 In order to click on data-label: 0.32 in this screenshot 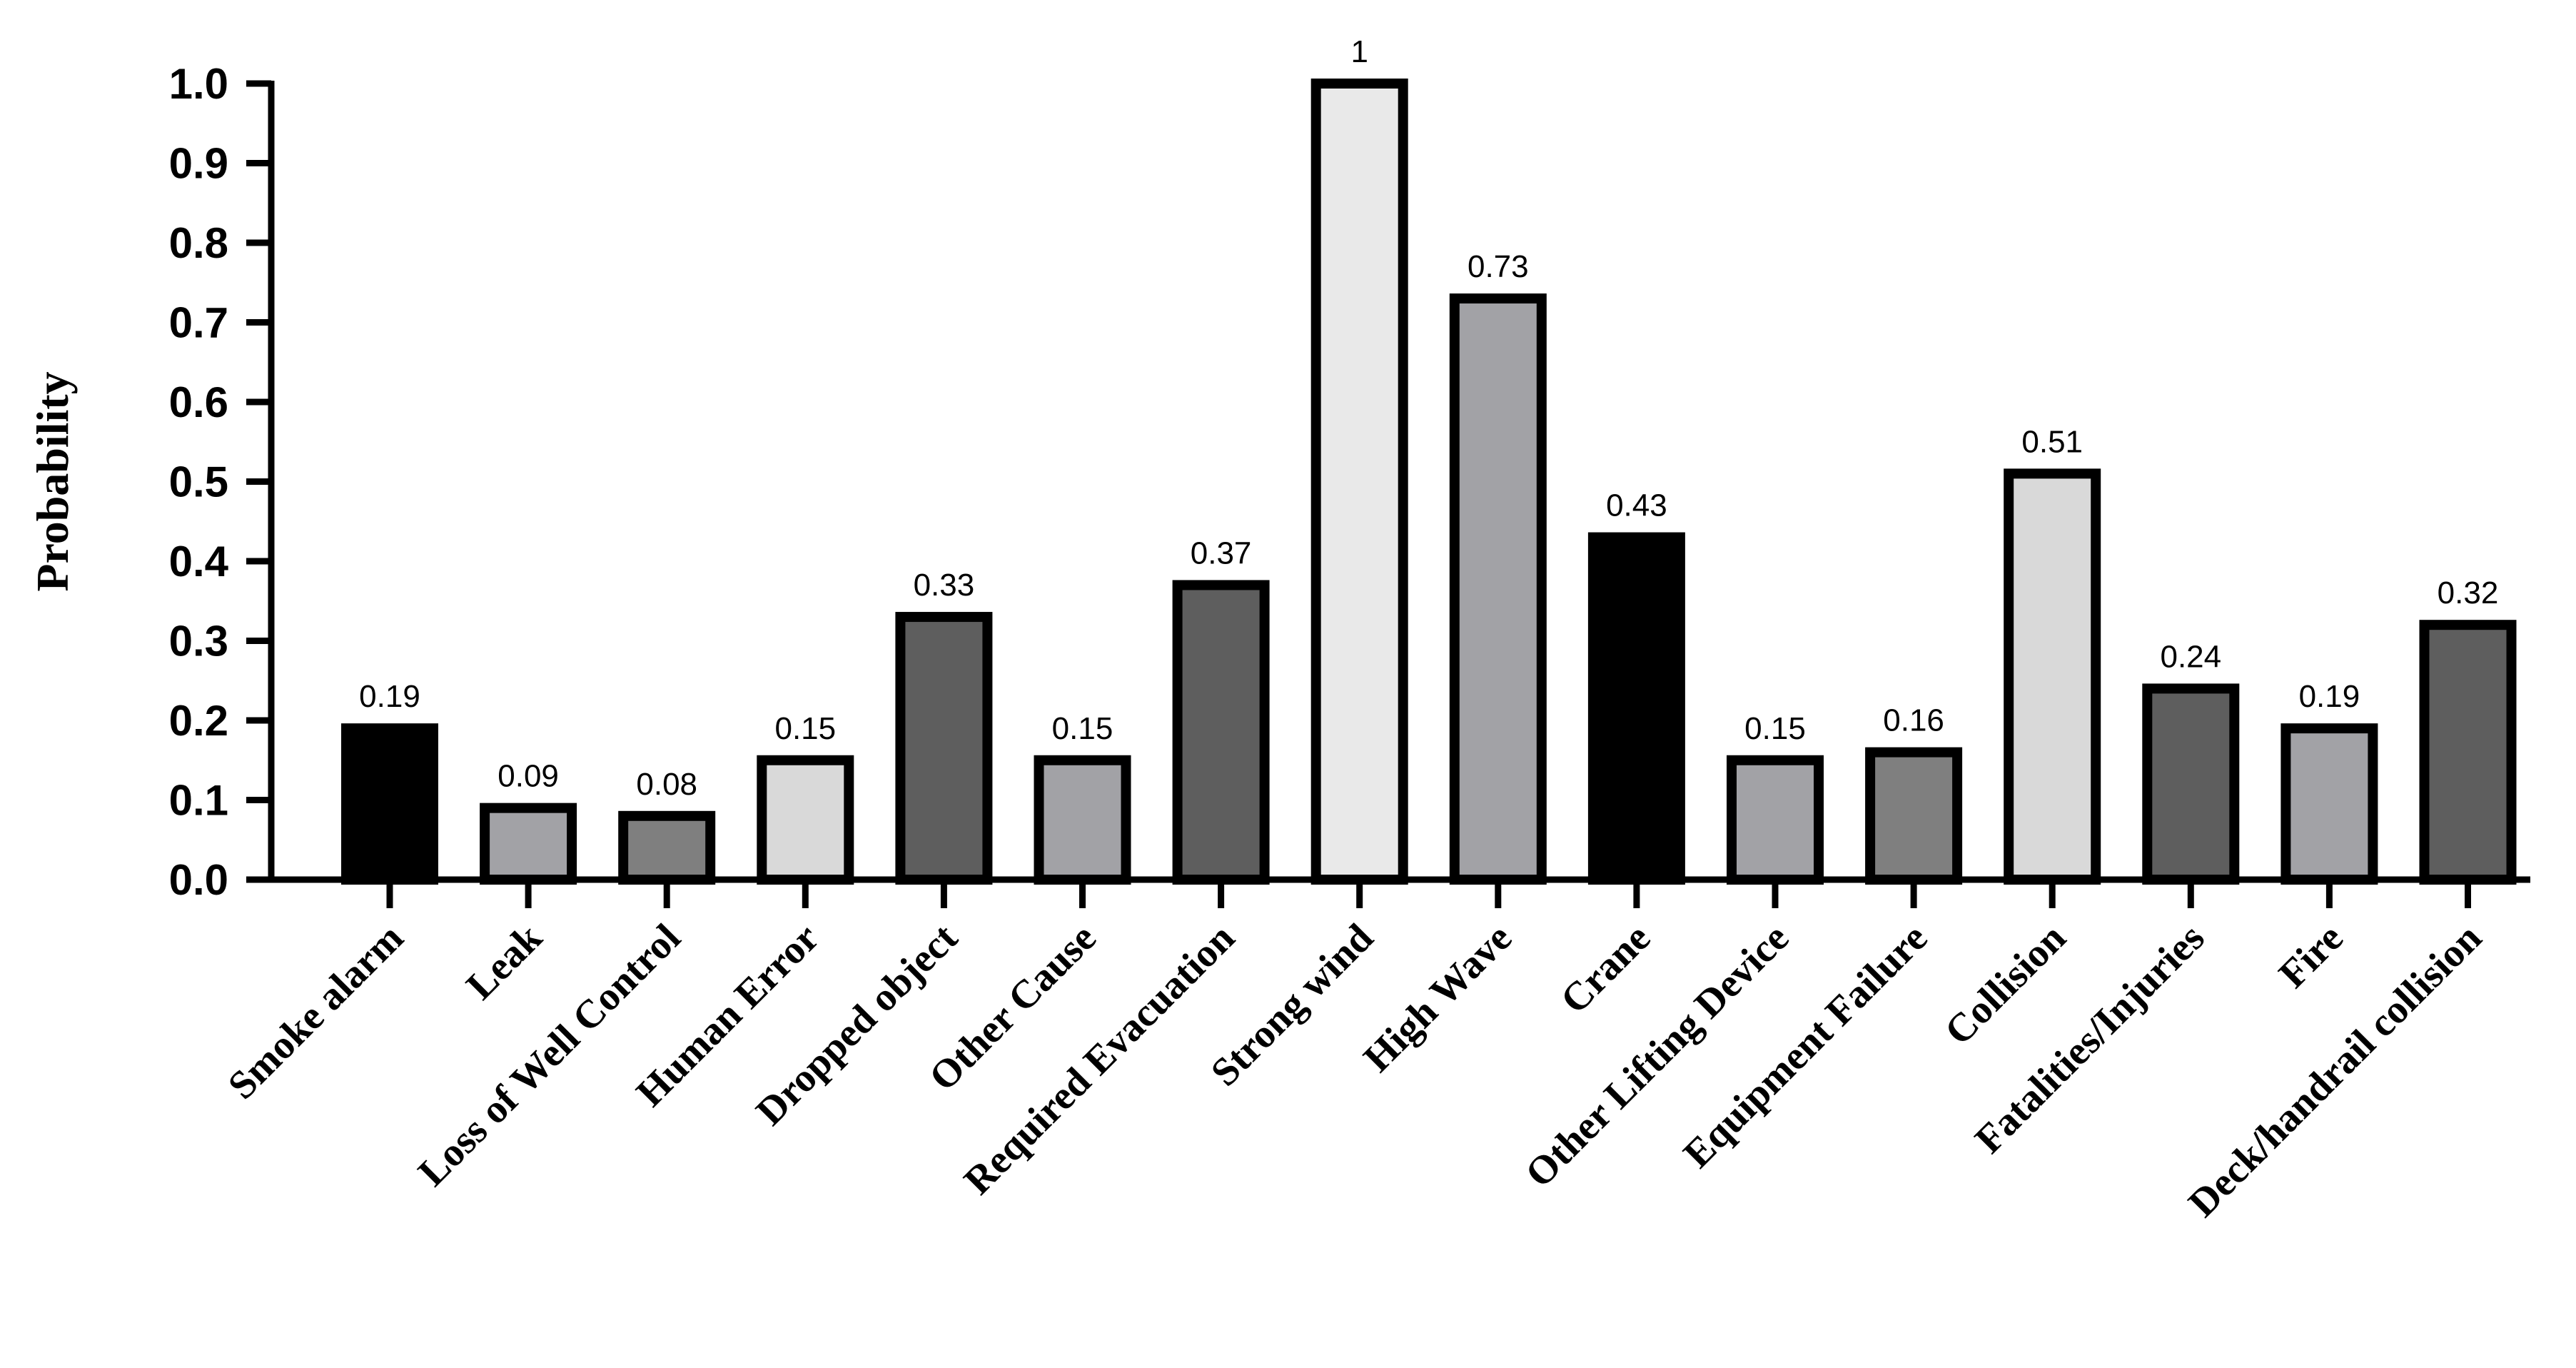, I will do `click(2468, 592)`.